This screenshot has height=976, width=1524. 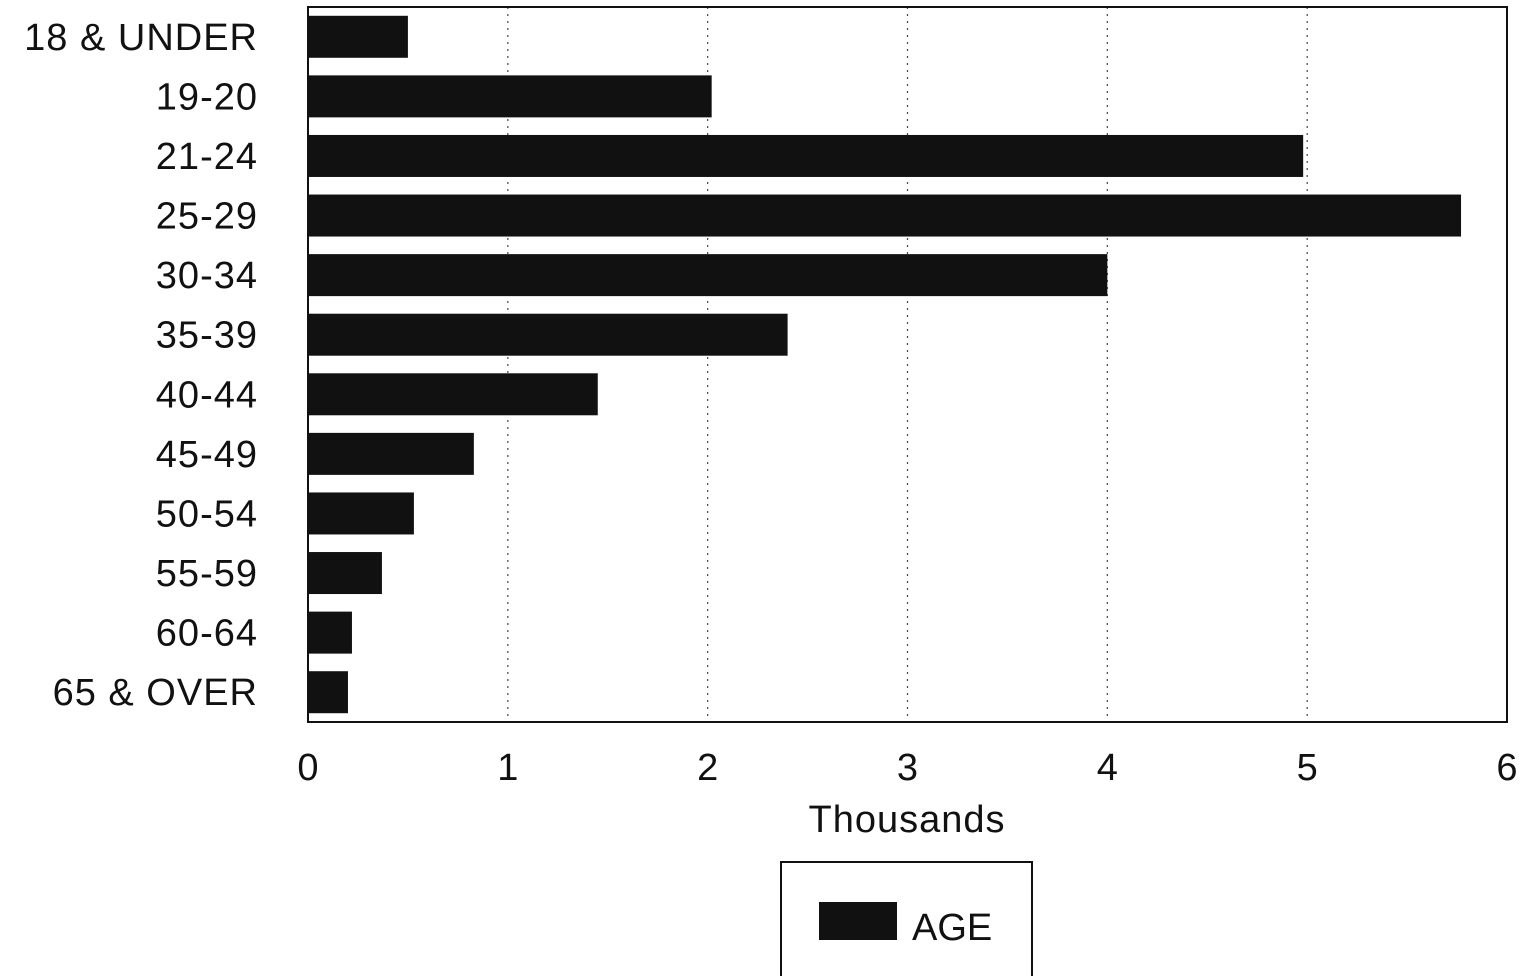 I want to click on x-tick-label: 4, so click(x=1107, y=768).